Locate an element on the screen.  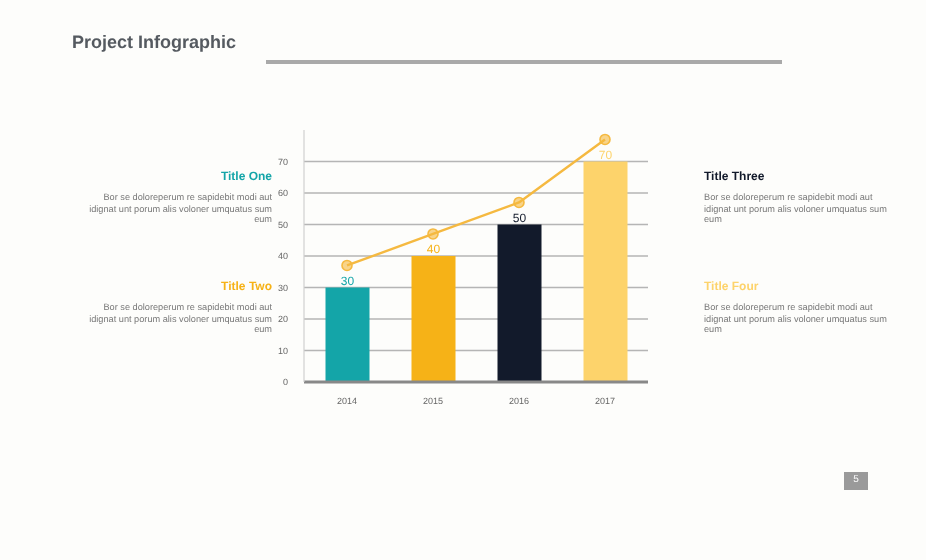
text: Project Infographic is located at coordinates (154, 42).